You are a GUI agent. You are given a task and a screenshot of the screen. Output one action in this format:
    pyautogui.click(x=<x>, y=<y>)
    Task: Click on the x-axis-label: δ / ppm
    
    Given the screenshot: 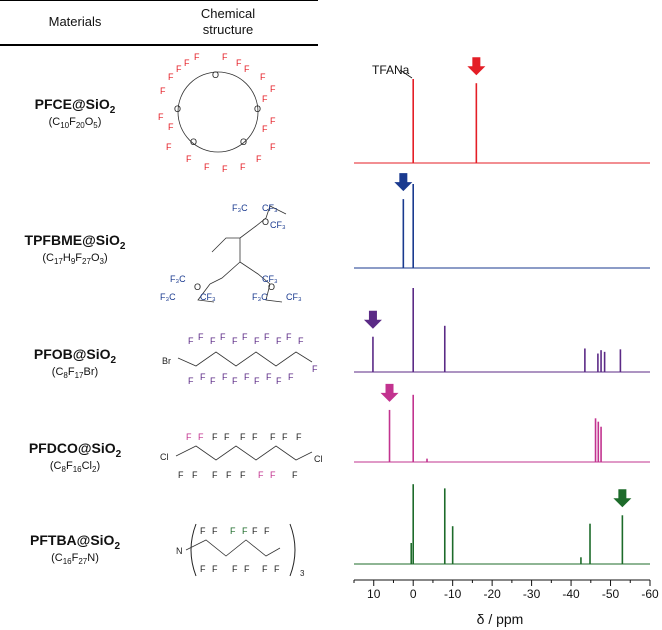 What is the action you would take?
    pyautogui.click(x=500, y=619)
    